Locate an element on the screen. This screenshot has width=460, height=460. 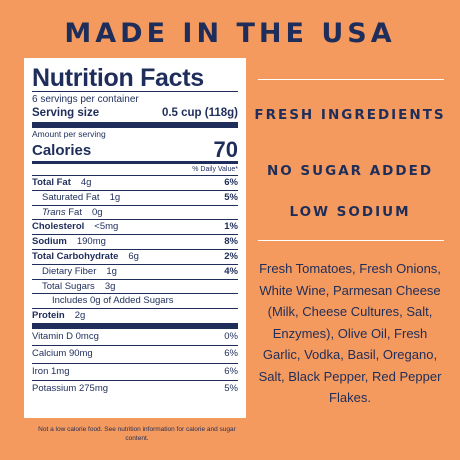
vitamin-d-row: Vitamin D 0mcg 0% is located at coordinates (135, 338).